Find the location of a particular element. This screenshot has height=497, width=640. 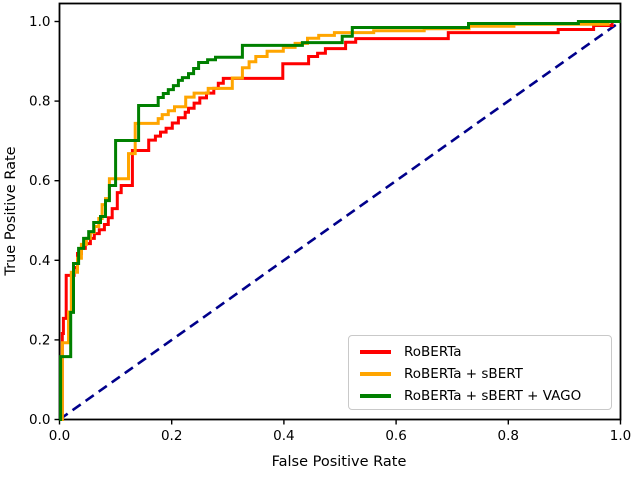

legend-item-roberta-sbert: RoBERTa + sBERT is located at coordinates (485, 374).